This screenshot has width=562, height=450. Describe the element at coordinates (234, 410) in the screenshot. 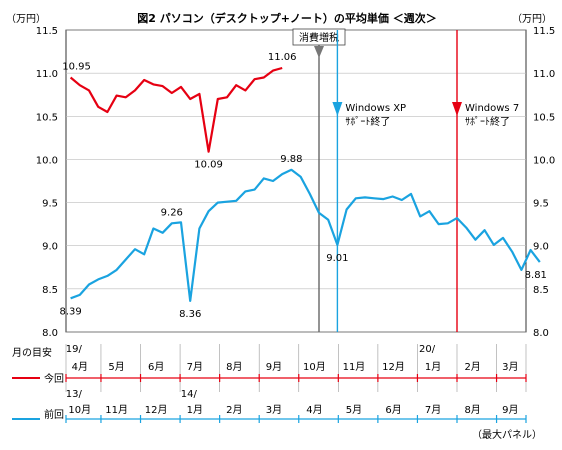

I see `previous-month-label: 2月` at that location.